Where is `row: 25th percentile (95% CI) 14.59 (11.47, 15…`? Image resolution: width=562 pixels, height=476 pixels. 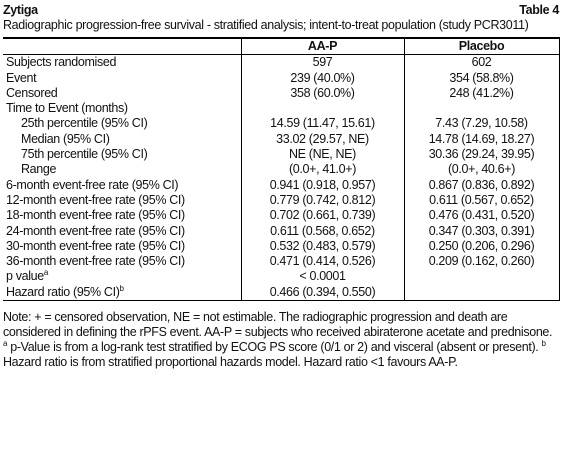
row: 25th percentile (95% CI) 14.59 (11.47, 15… is located at coordinates (281, 124).